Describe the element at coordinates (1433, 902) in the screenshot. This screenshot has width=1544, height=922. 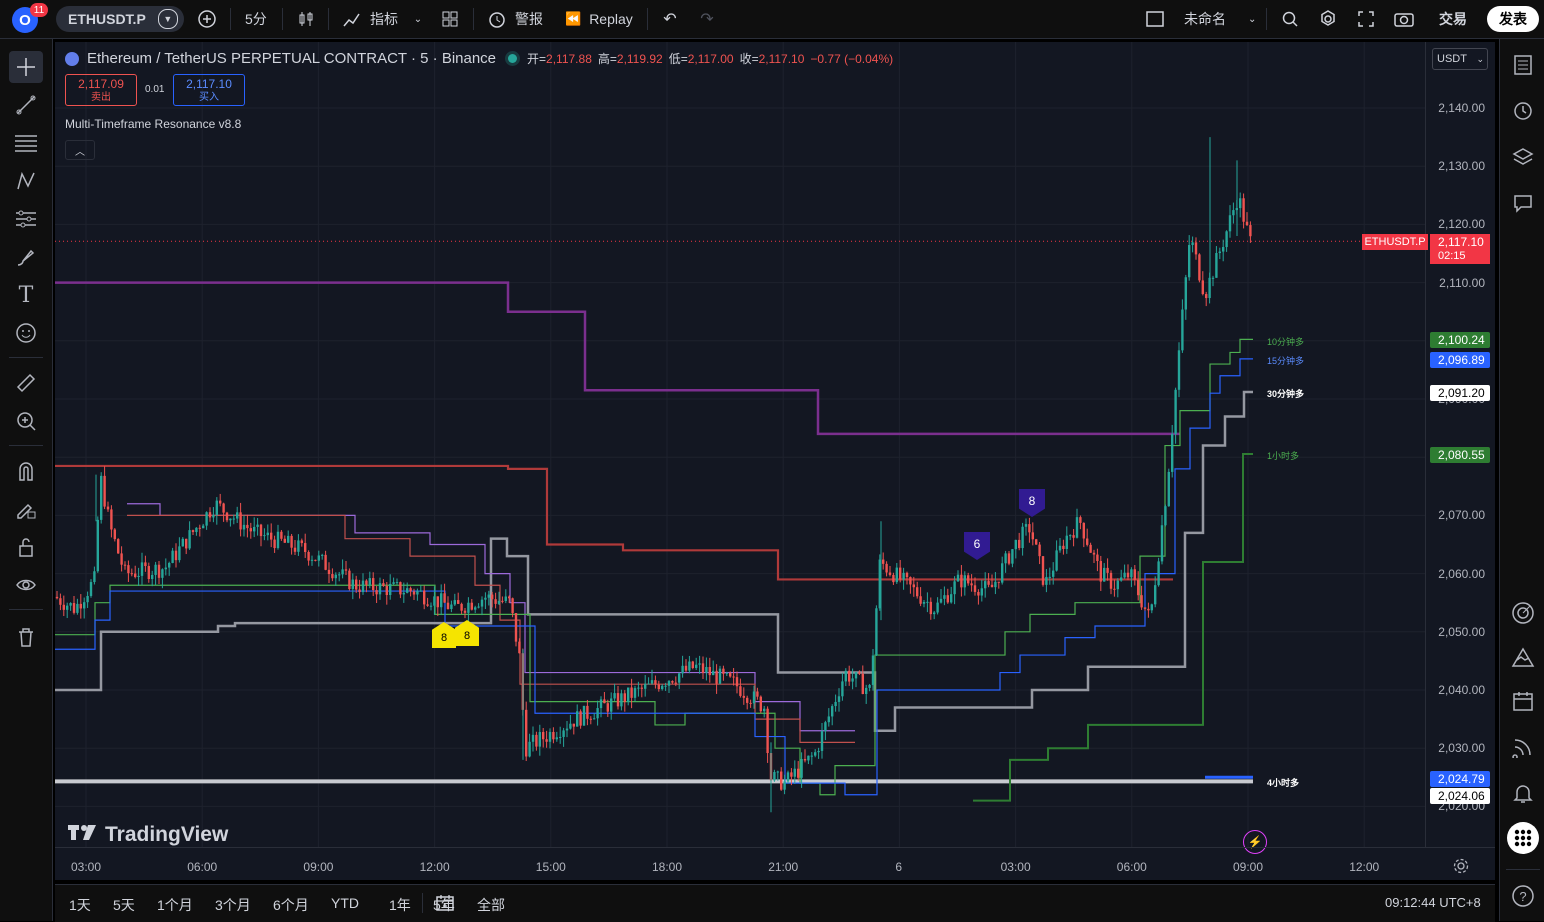
I see `clock-timezone: 09:12:44 UTC+8` at that location.